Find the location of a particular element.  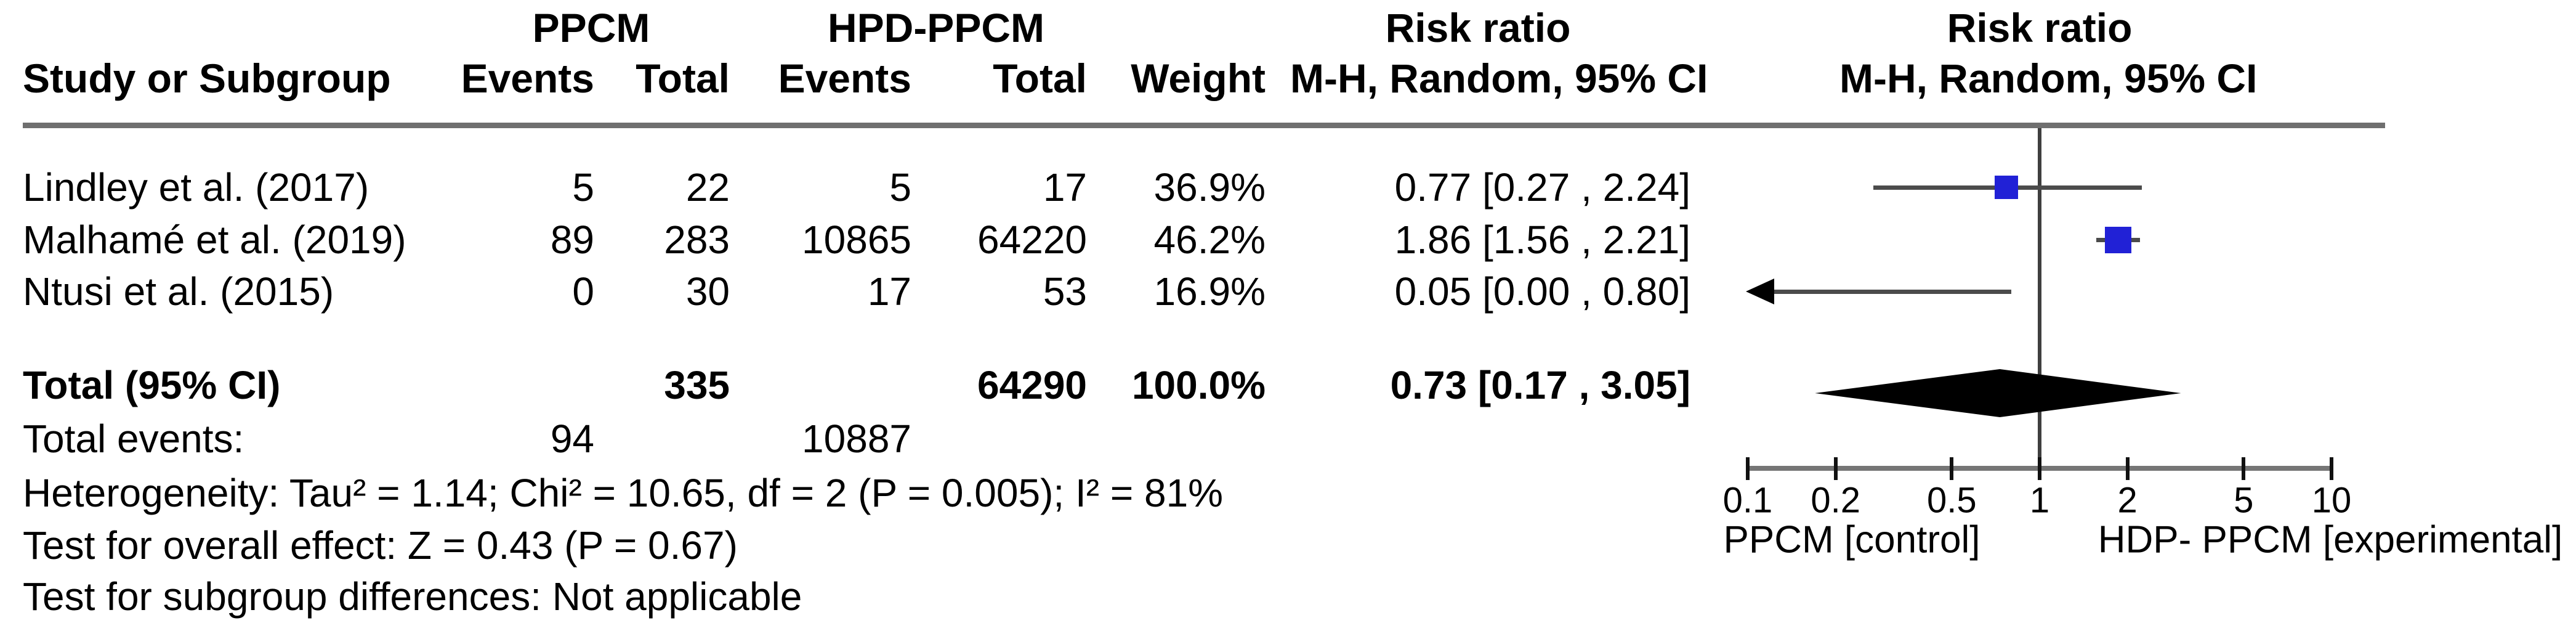

group-header-ppcm: PPCM is located at coordinates (591, 28).